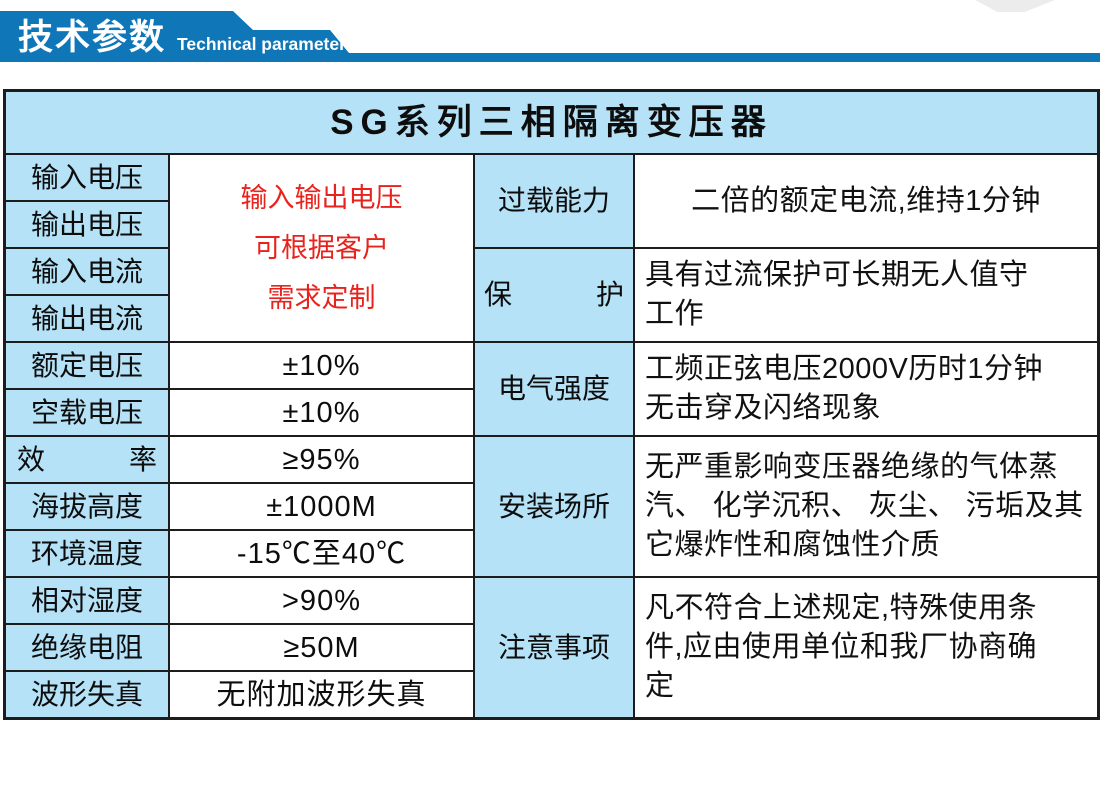 This screenshot has width=1100, height=791. I want to click on row-label-input-voltage: 输入电压, so click(87, 177).